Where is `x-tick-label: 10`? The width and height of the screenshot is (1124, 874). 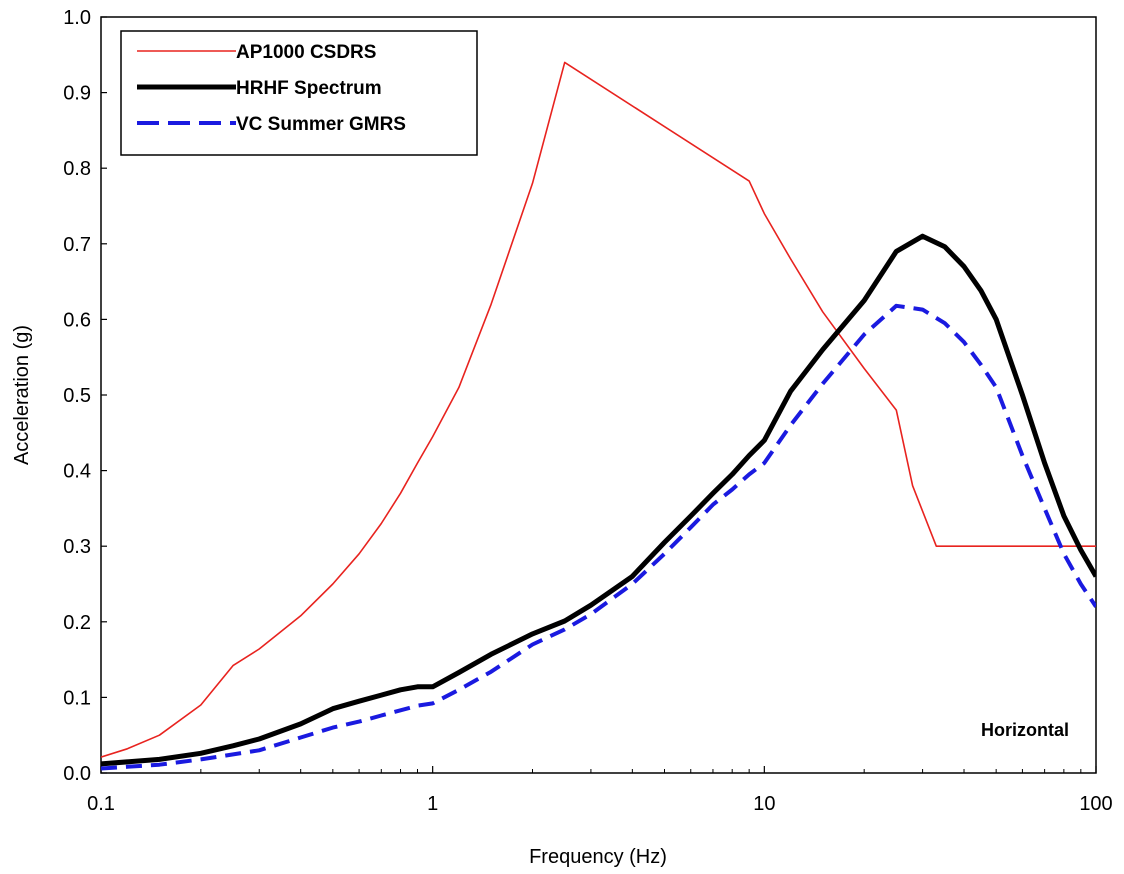 x-tick-label: 10 is located at coordinates (764, 804).